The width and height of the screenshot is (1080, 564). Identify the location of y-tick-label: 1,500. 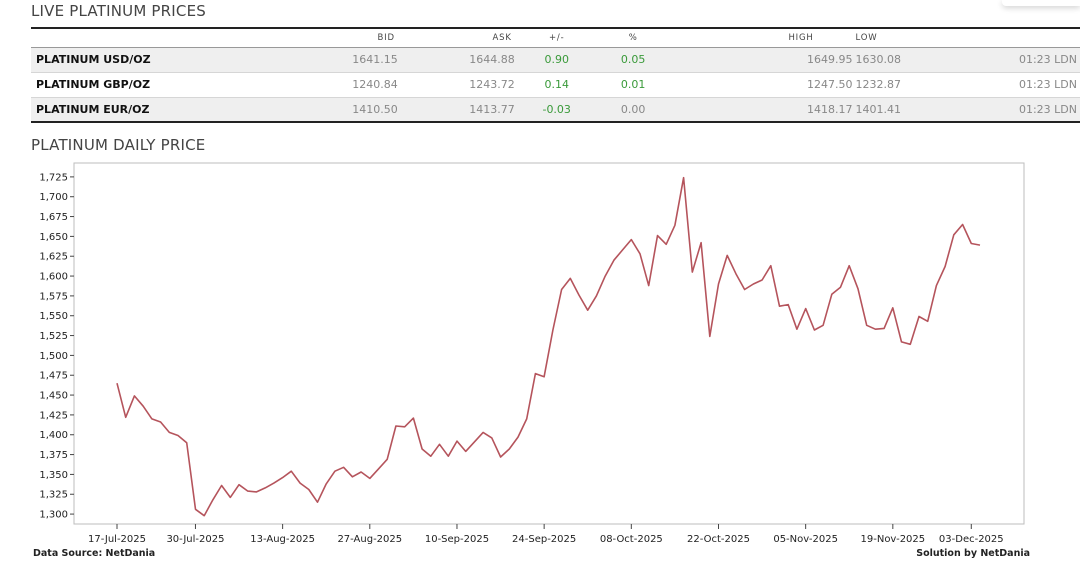
(53, 356).